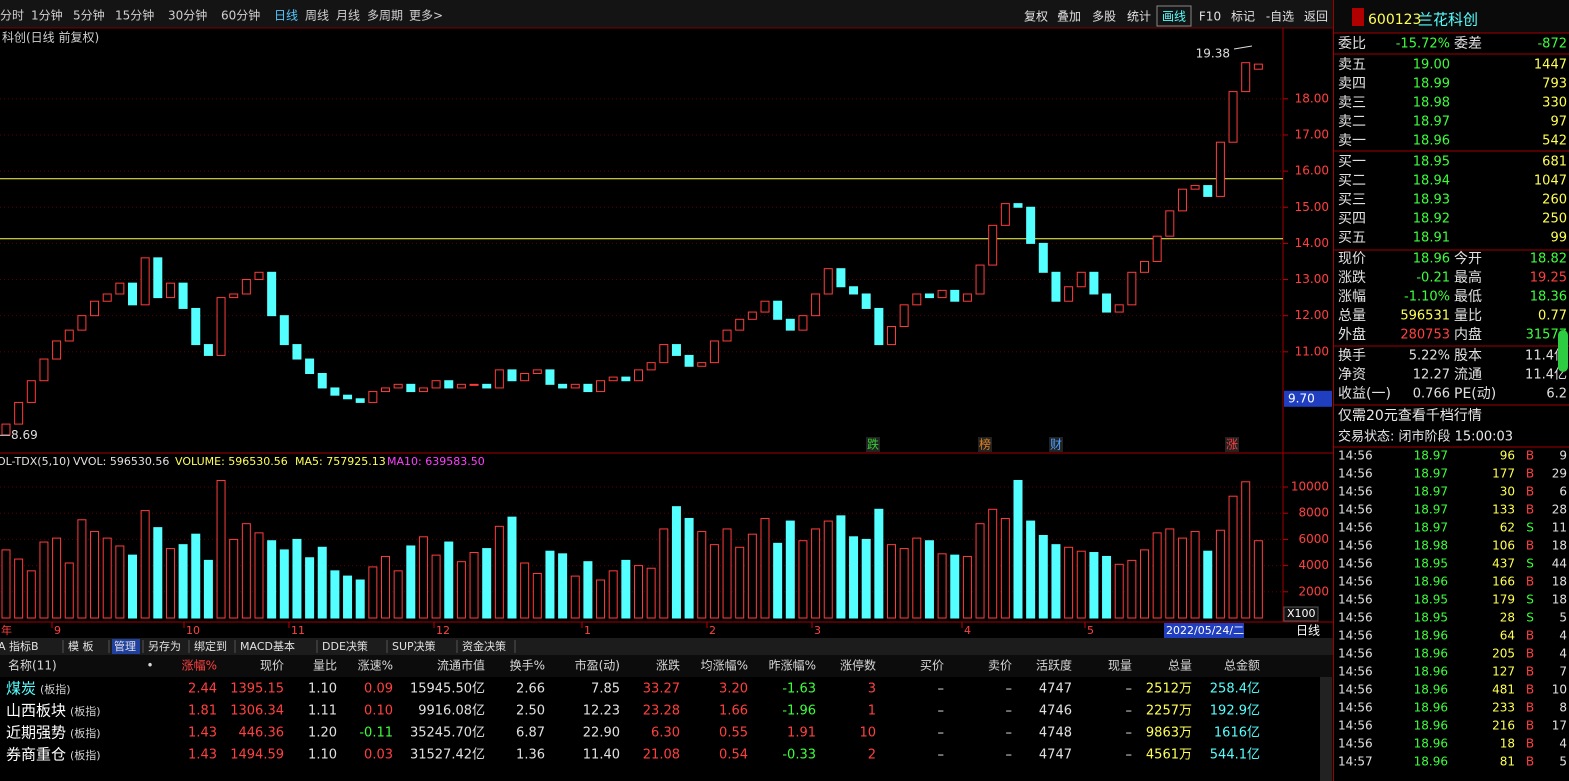  What do you see at coordinates (36, 755) in the screenshot?
I see `row-name: 券商重仓` at bounding box center [36, 755].